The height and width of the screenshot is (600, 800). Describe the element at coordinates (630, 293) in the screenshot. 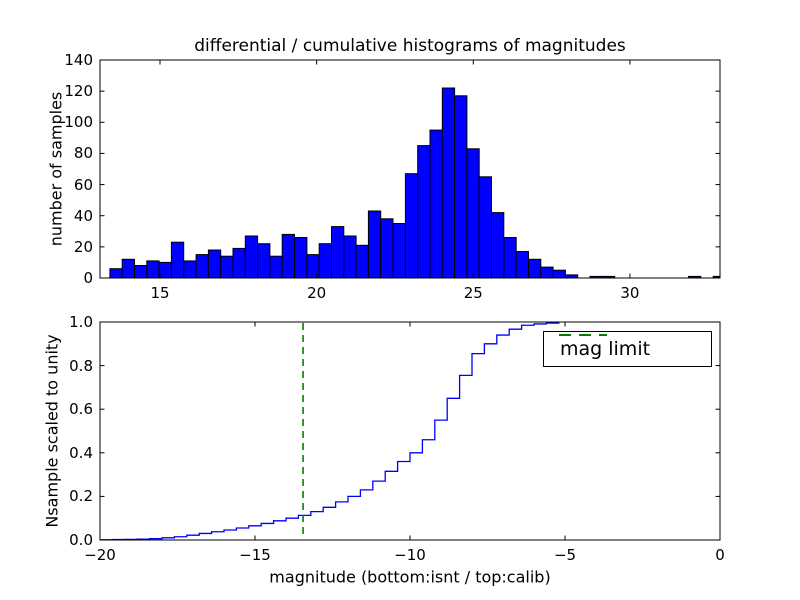

I see `top-x-tick-label: 30` at that location.